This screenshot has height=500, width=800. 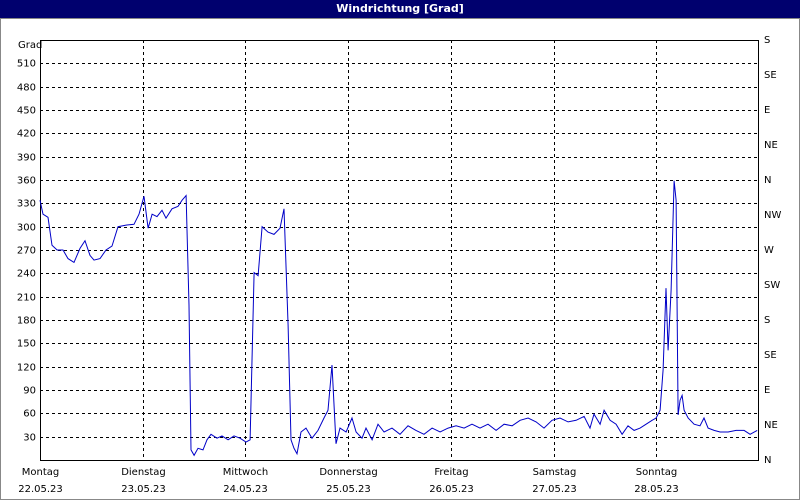 I want to click on x-tick-label: Dienstag, so click(x=143, y=472).